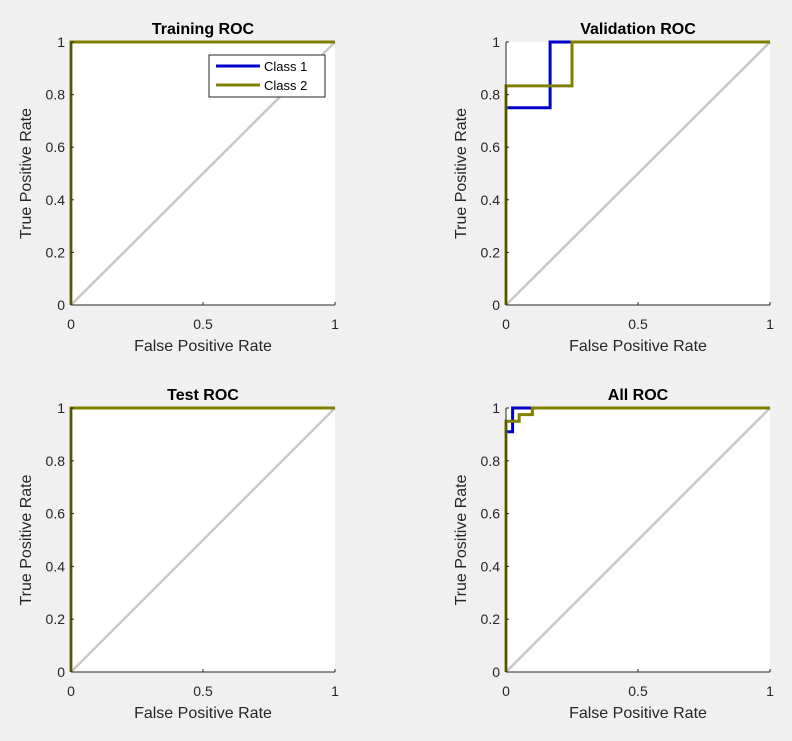 The image size is (792, 741). I want to click on chart-title: Test ROC, so click(203, 395).